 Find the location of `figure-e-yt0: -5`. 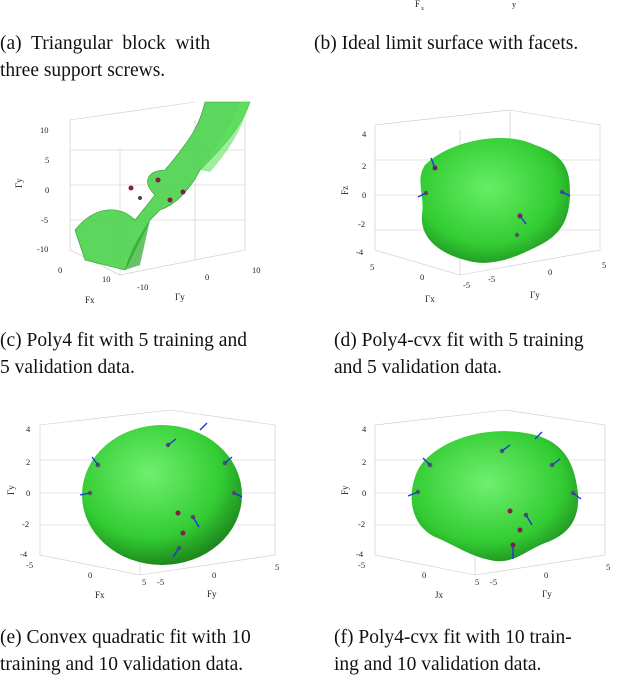

figure-e-yt0: -5 is located at coordinates (160, 582).